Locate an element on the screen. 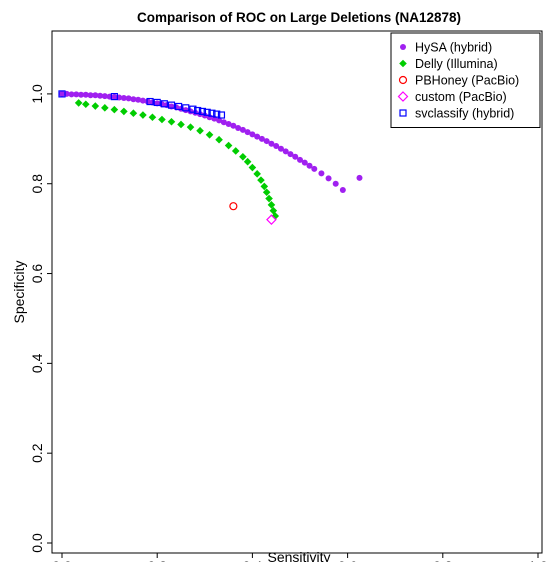  y-axis-label: Specificity is located at coordinates (19, 291).